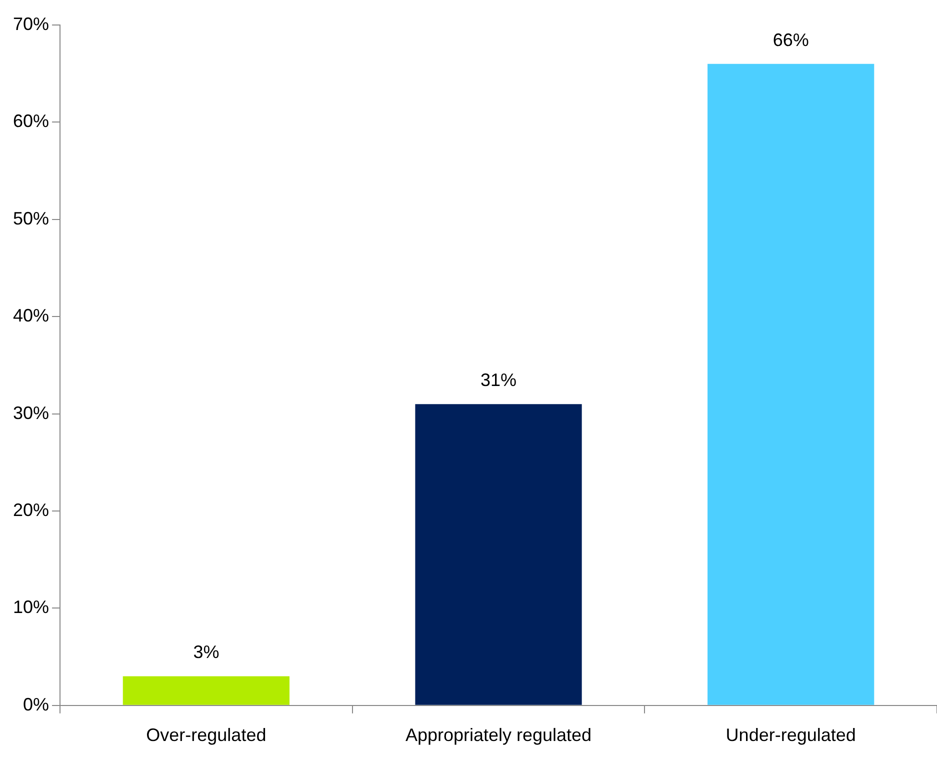 This screenshot has width=937, height=759. I want to click on y-tick-label: 10%, so click(31, 607).